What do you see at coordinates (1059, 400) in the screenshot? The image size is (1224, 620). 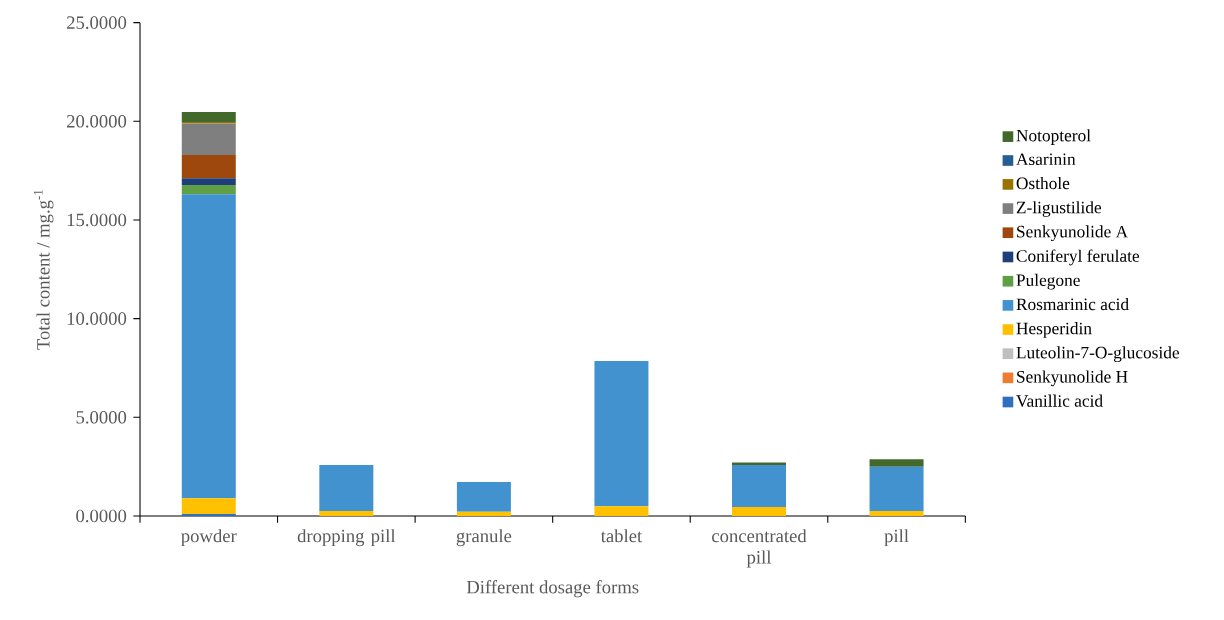 I see `legend-label: Vanillic acid` at bounding box center [1059, 400].